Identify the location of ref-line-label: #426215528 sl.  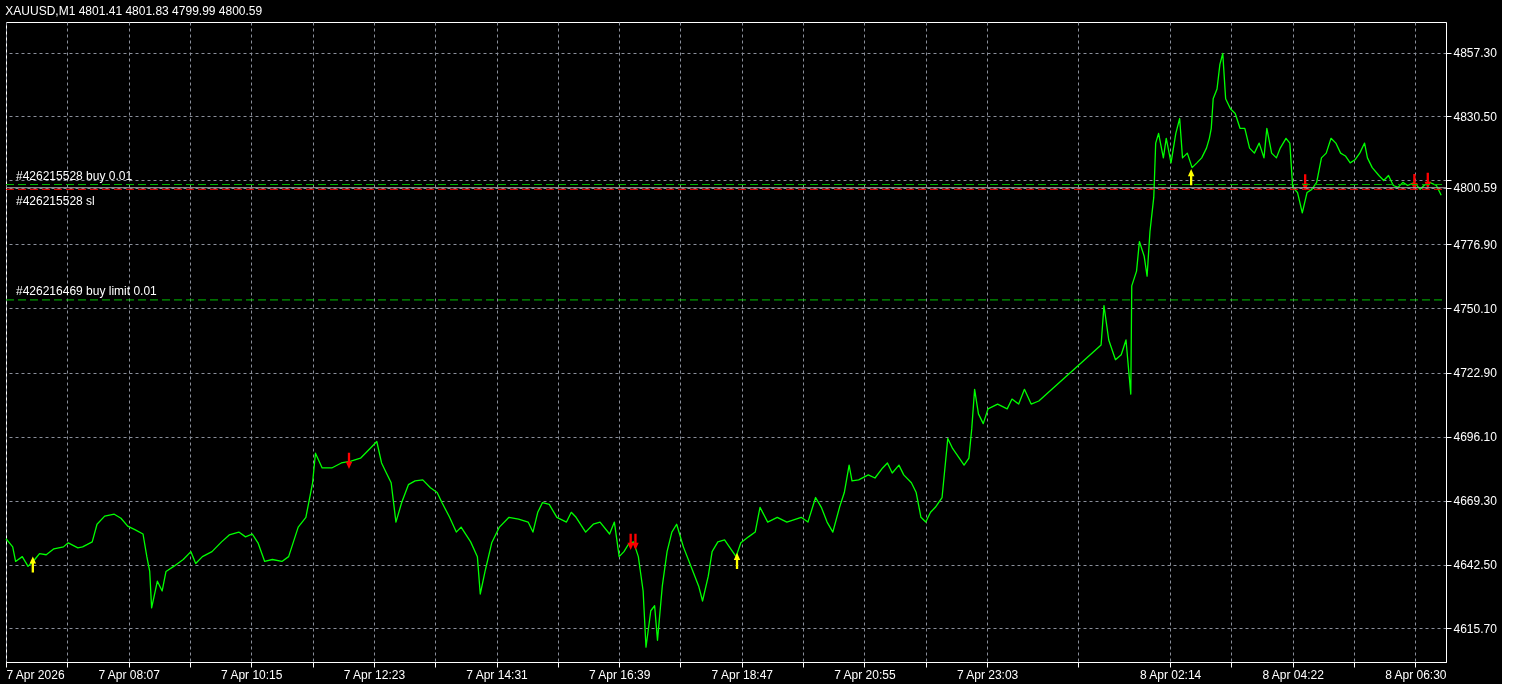
(55, 201).